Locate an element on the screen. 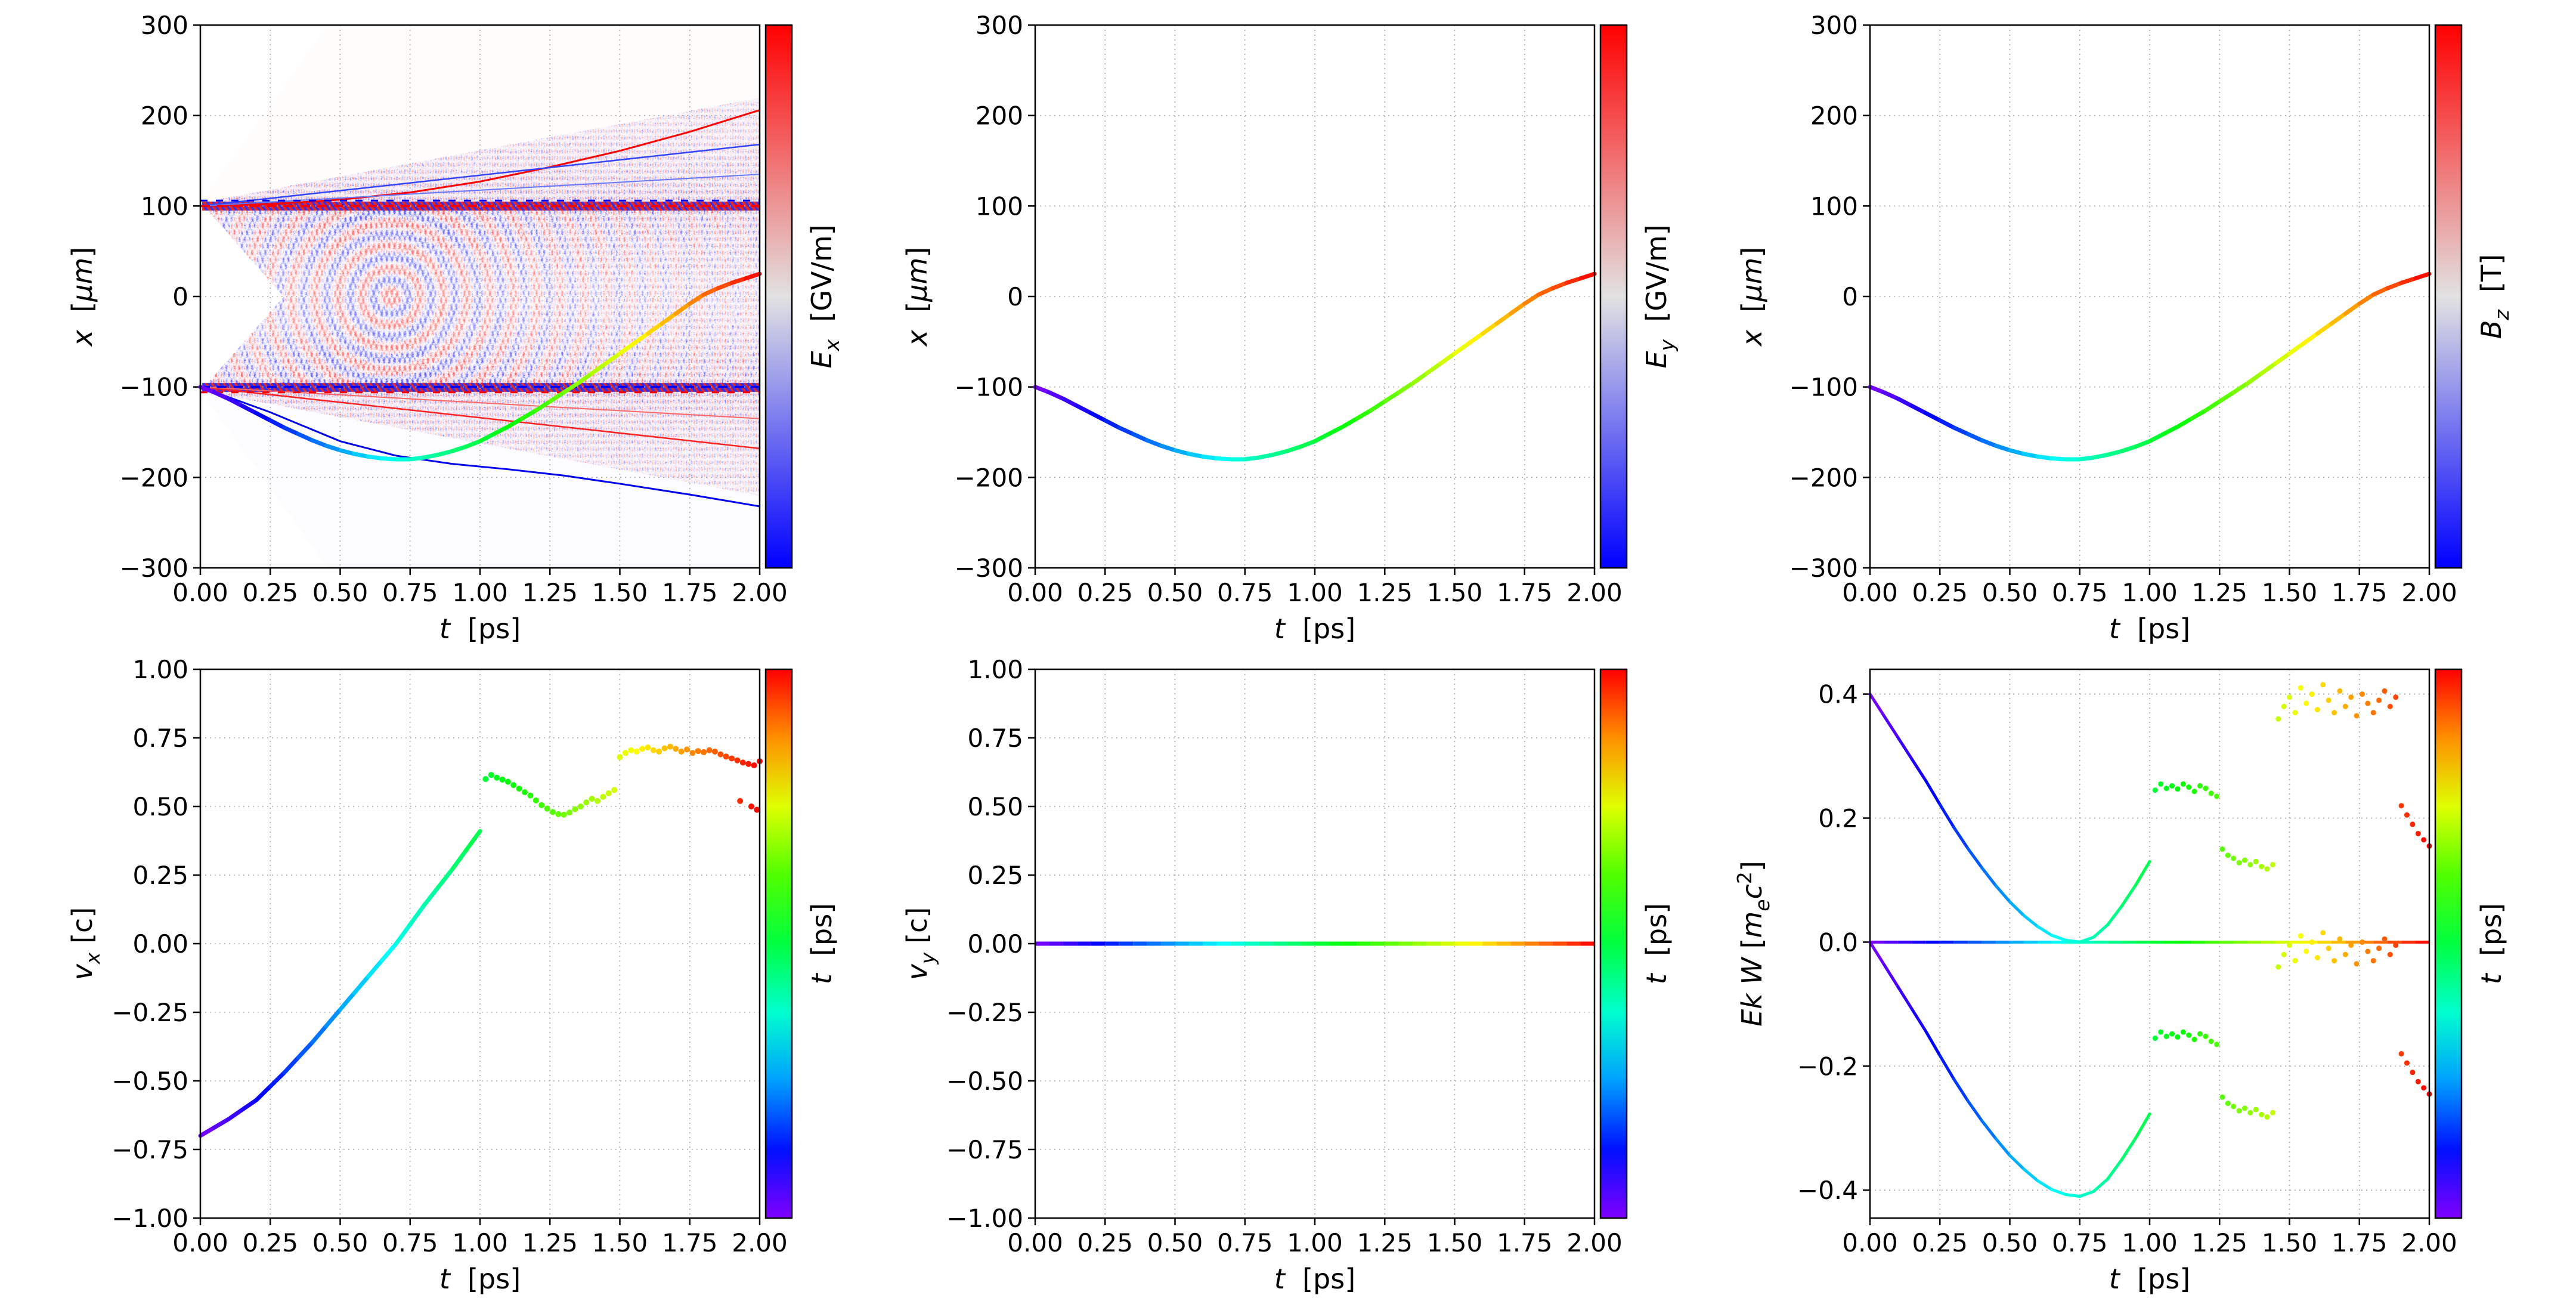 The height and width of the screenshot is (1298, 2576). y-tick-label: 0.50 is located at coordinates (995, 806).